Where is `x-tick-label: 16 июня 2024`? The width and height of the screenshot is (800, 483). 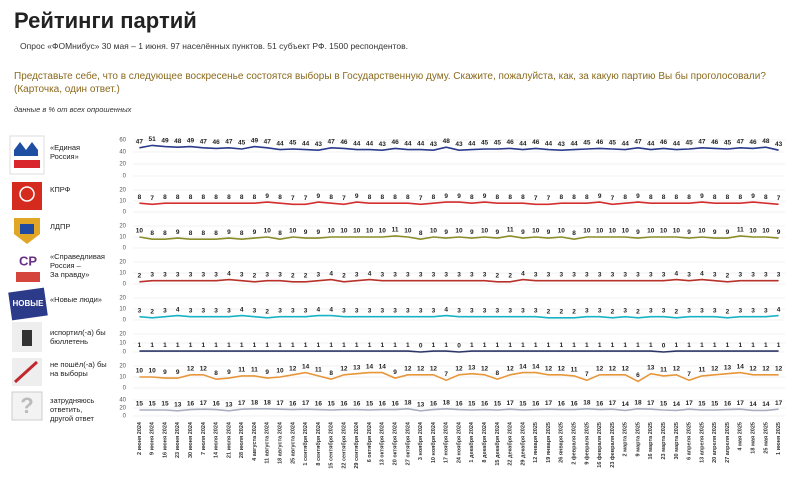
x-tick-label: 16 июня 2024 is located at coordinates (165, 439).